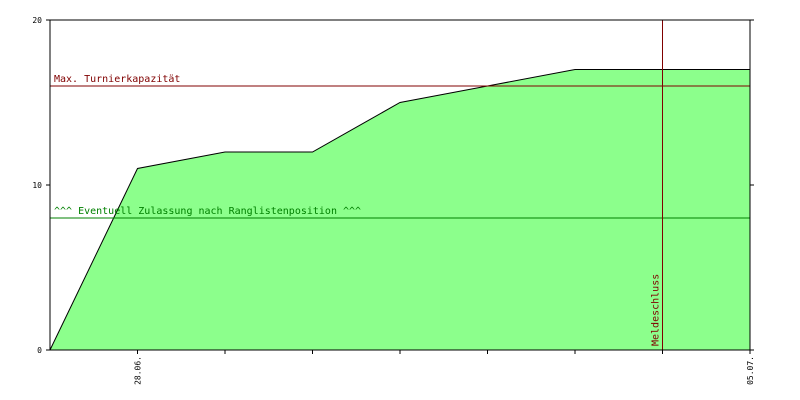  Describe the element at coordinates (138, 370) in the screenshot. I see `x-tick-label: 28.06.` at that location.